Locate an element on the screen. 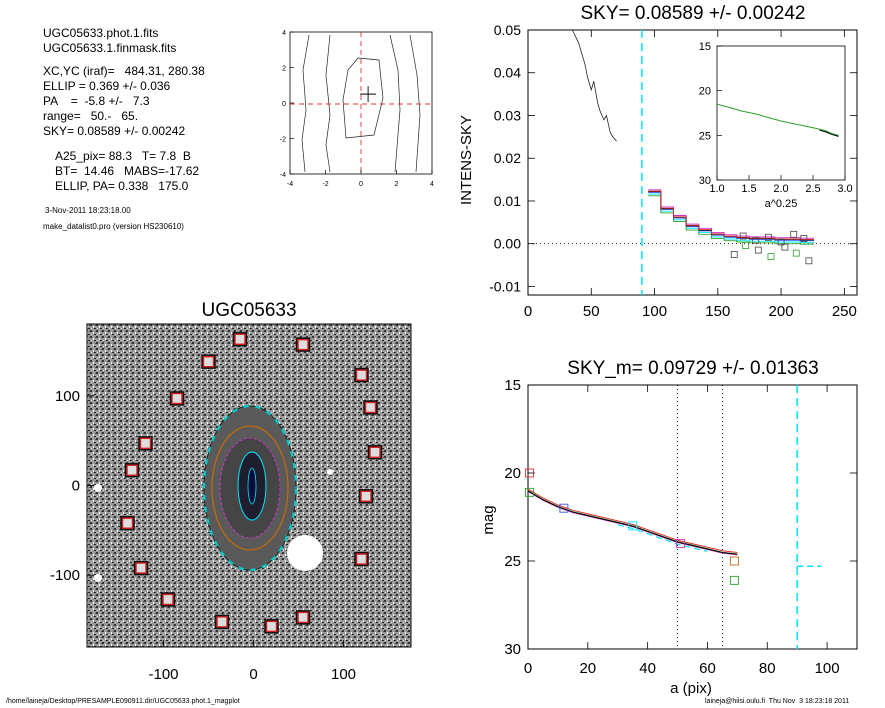 This screenshot has height=708, width=885. inset-xtick-label: 1.5 is located at coordinates (748, 189).